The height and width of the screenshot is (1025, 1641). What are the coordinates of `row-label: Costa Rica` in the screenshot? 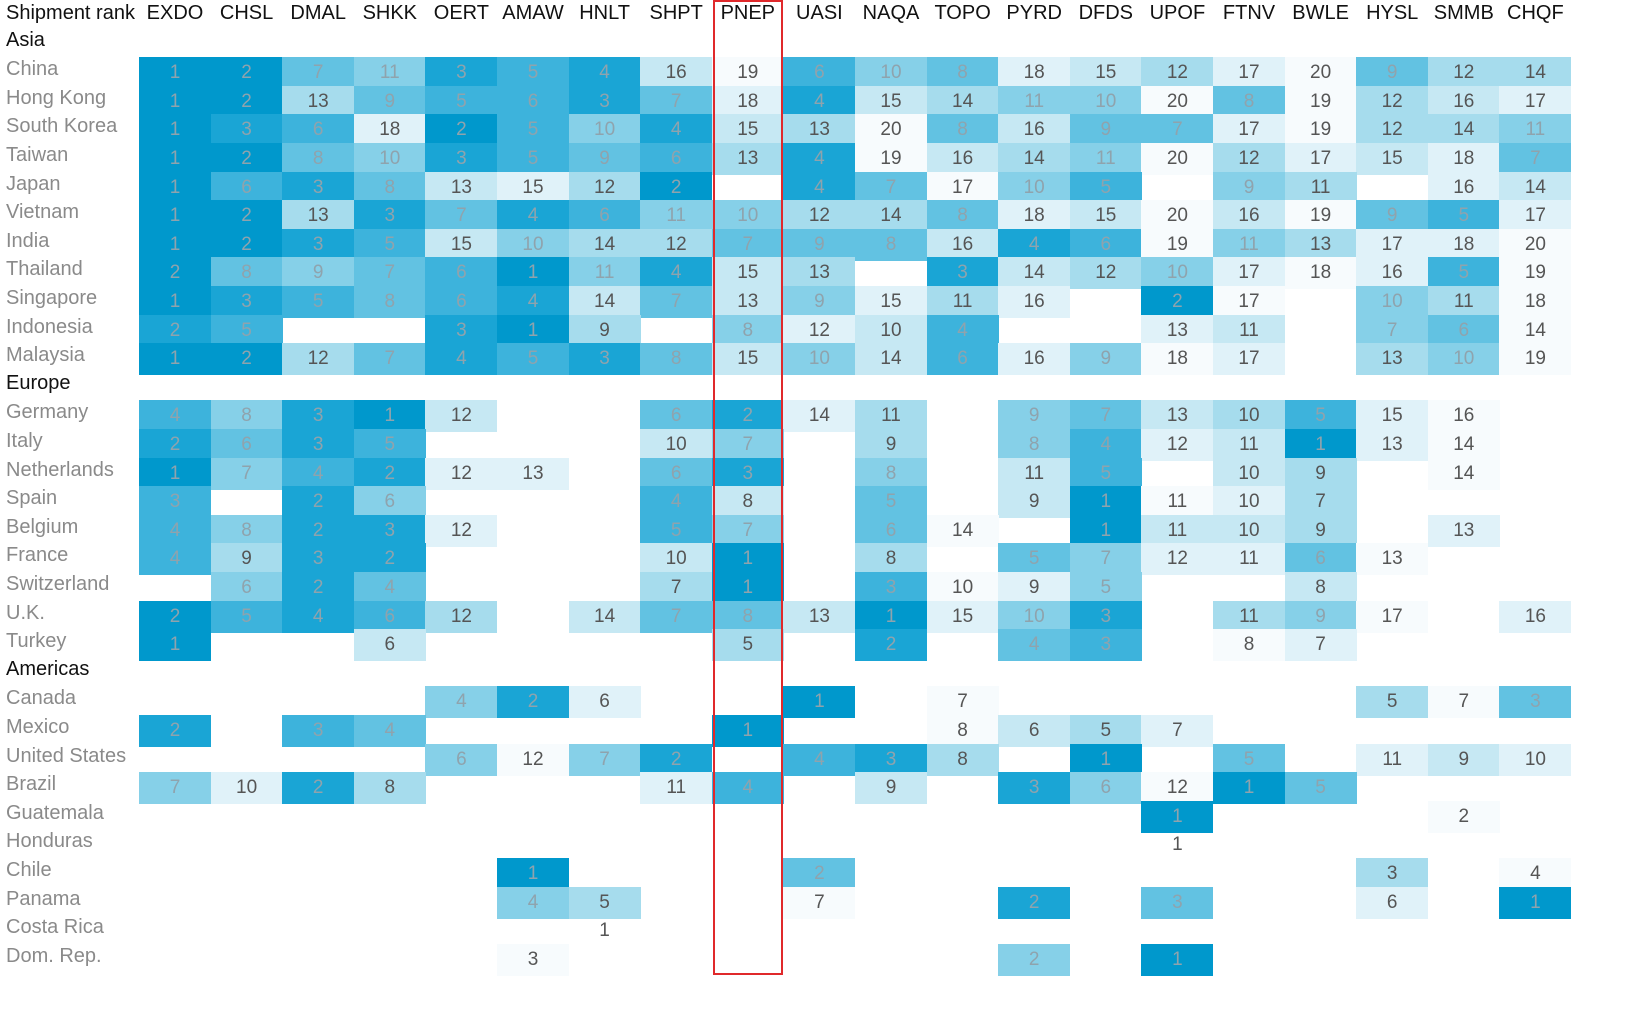 It's located at (55, 927).